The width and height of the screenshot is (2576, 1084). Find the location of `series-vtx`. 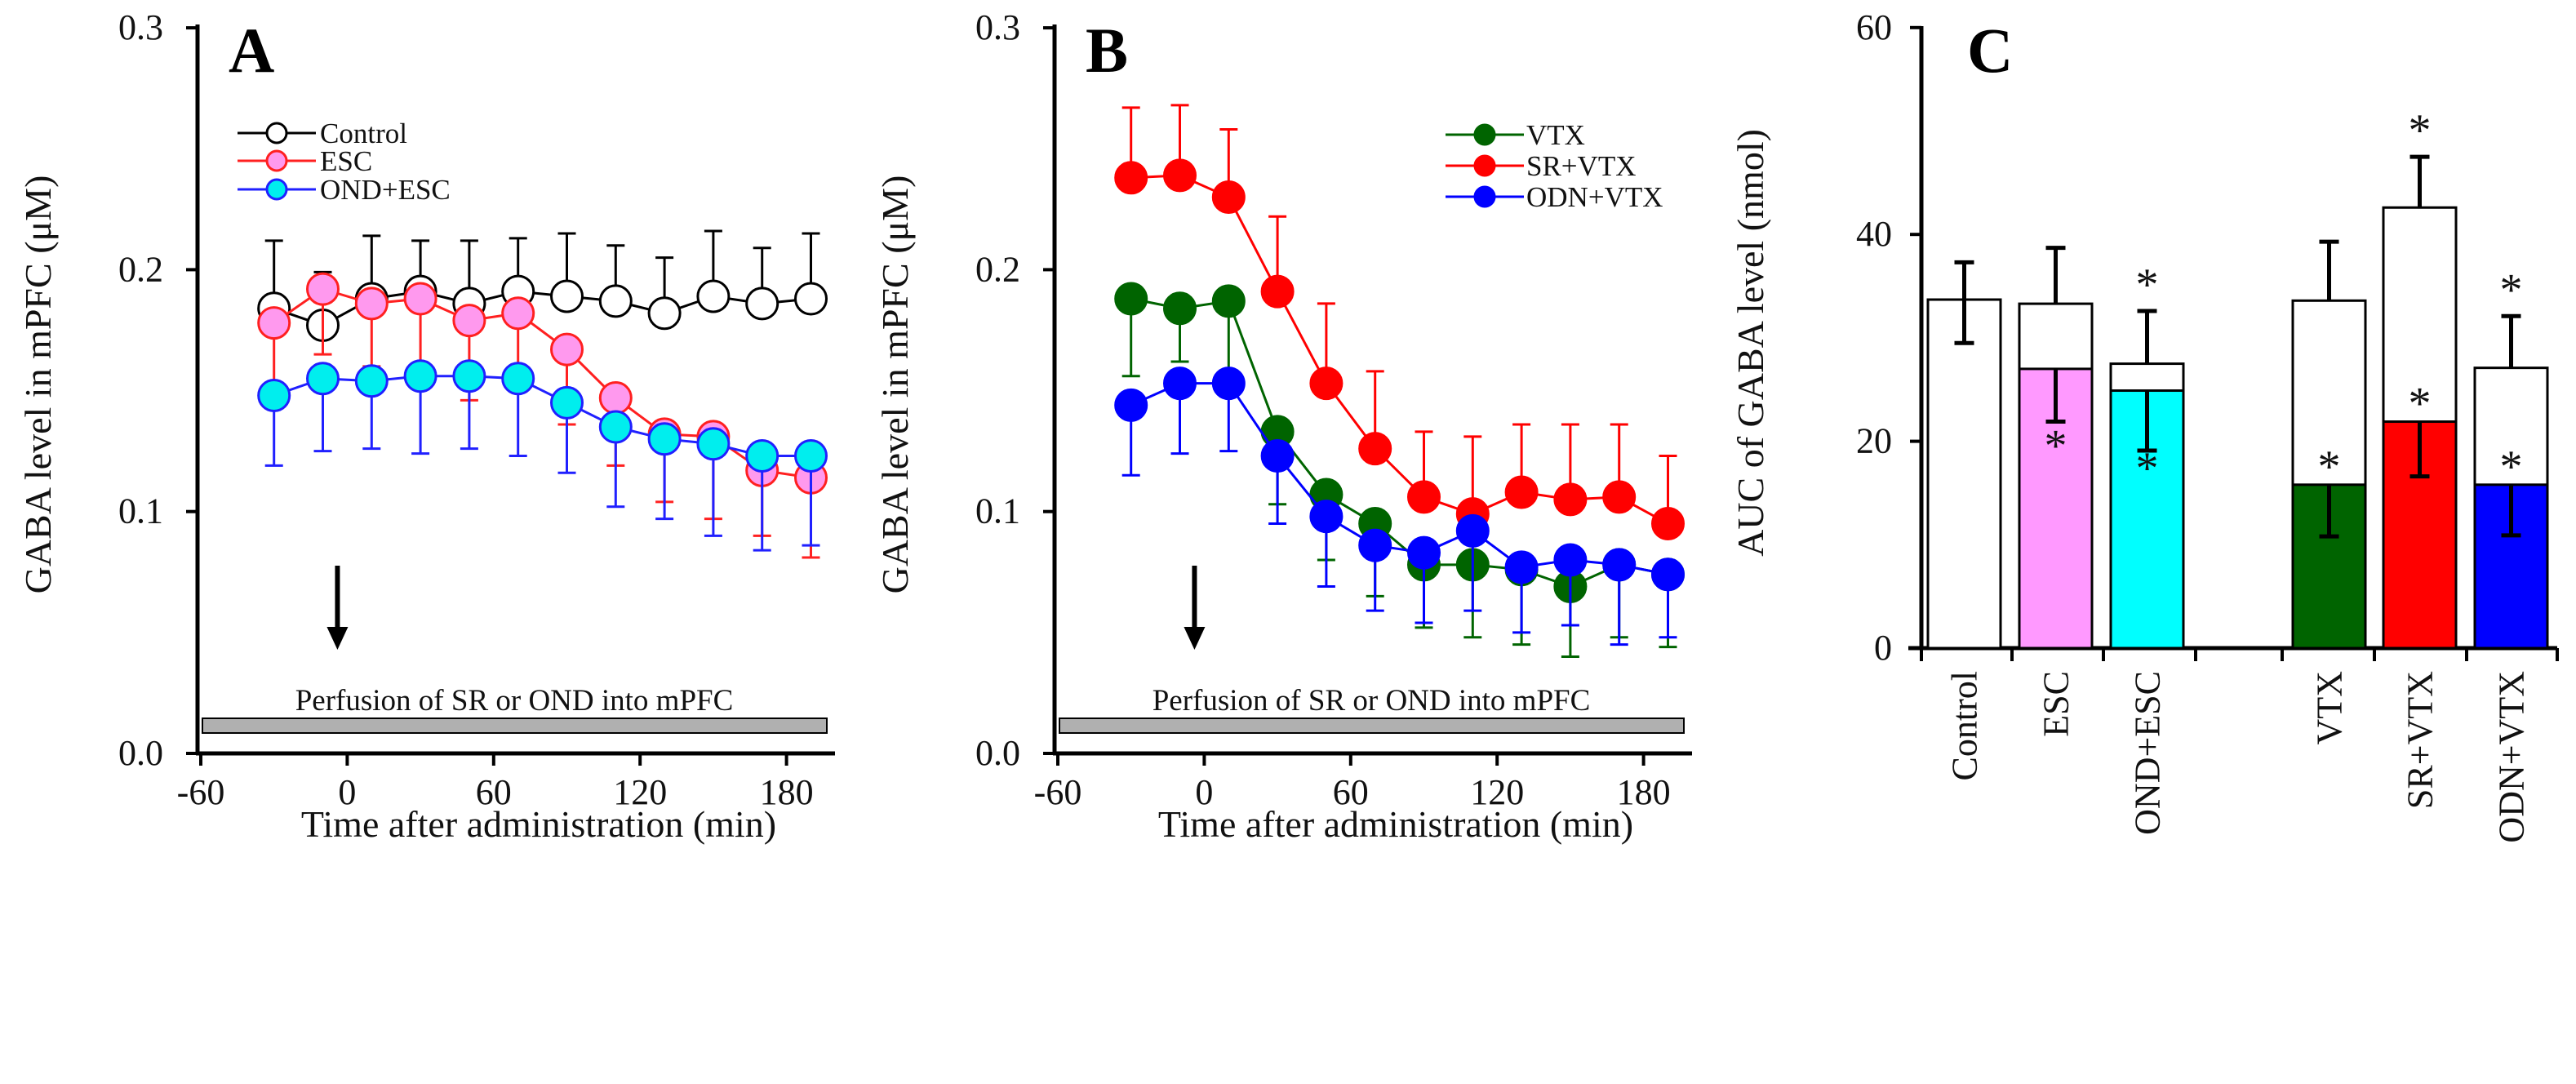

series-vtx is located at coordinates (1399, 470).